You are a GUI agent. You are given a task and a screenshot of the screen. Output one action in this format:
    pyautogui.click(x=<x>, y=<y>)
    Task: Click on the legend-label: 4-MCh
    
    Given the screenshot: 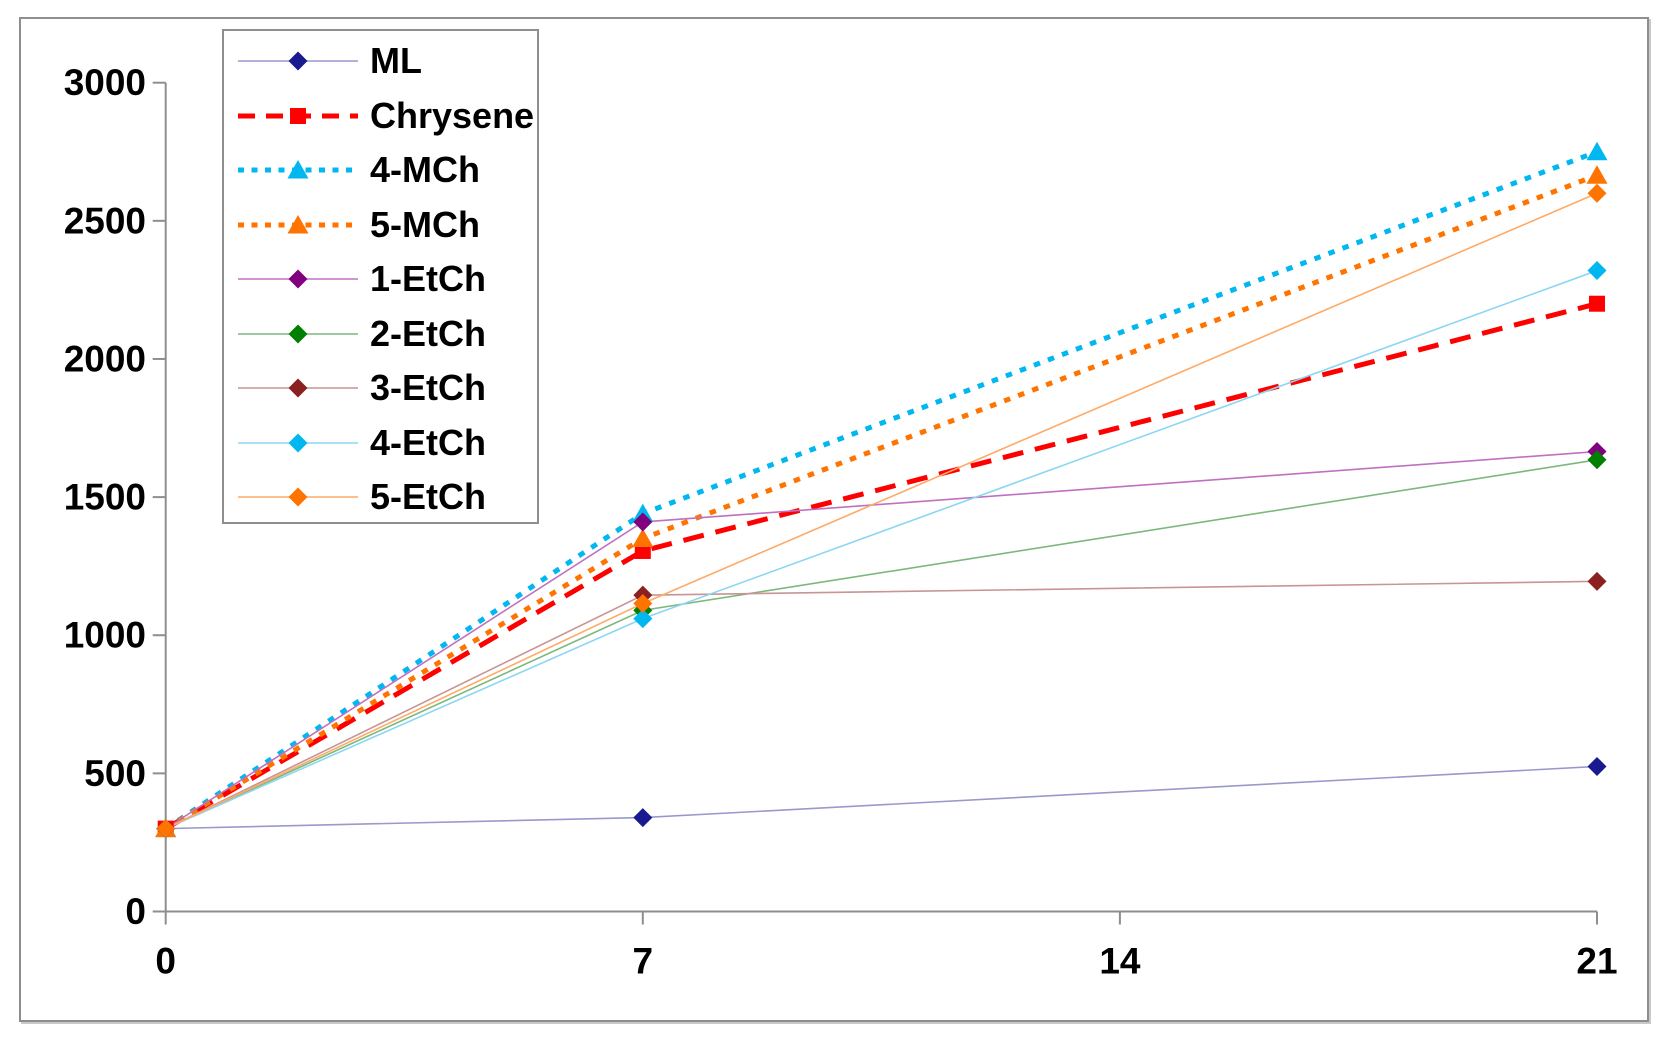 What is the action you would take?
    pyautogui.click(x=425, y=170)
    